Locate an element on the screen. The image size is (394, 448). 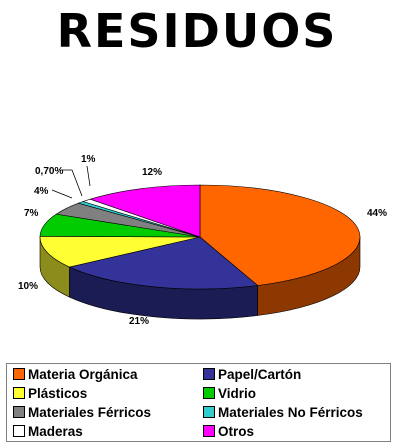
slice-label: 12% is located at coordinates (152, 172).